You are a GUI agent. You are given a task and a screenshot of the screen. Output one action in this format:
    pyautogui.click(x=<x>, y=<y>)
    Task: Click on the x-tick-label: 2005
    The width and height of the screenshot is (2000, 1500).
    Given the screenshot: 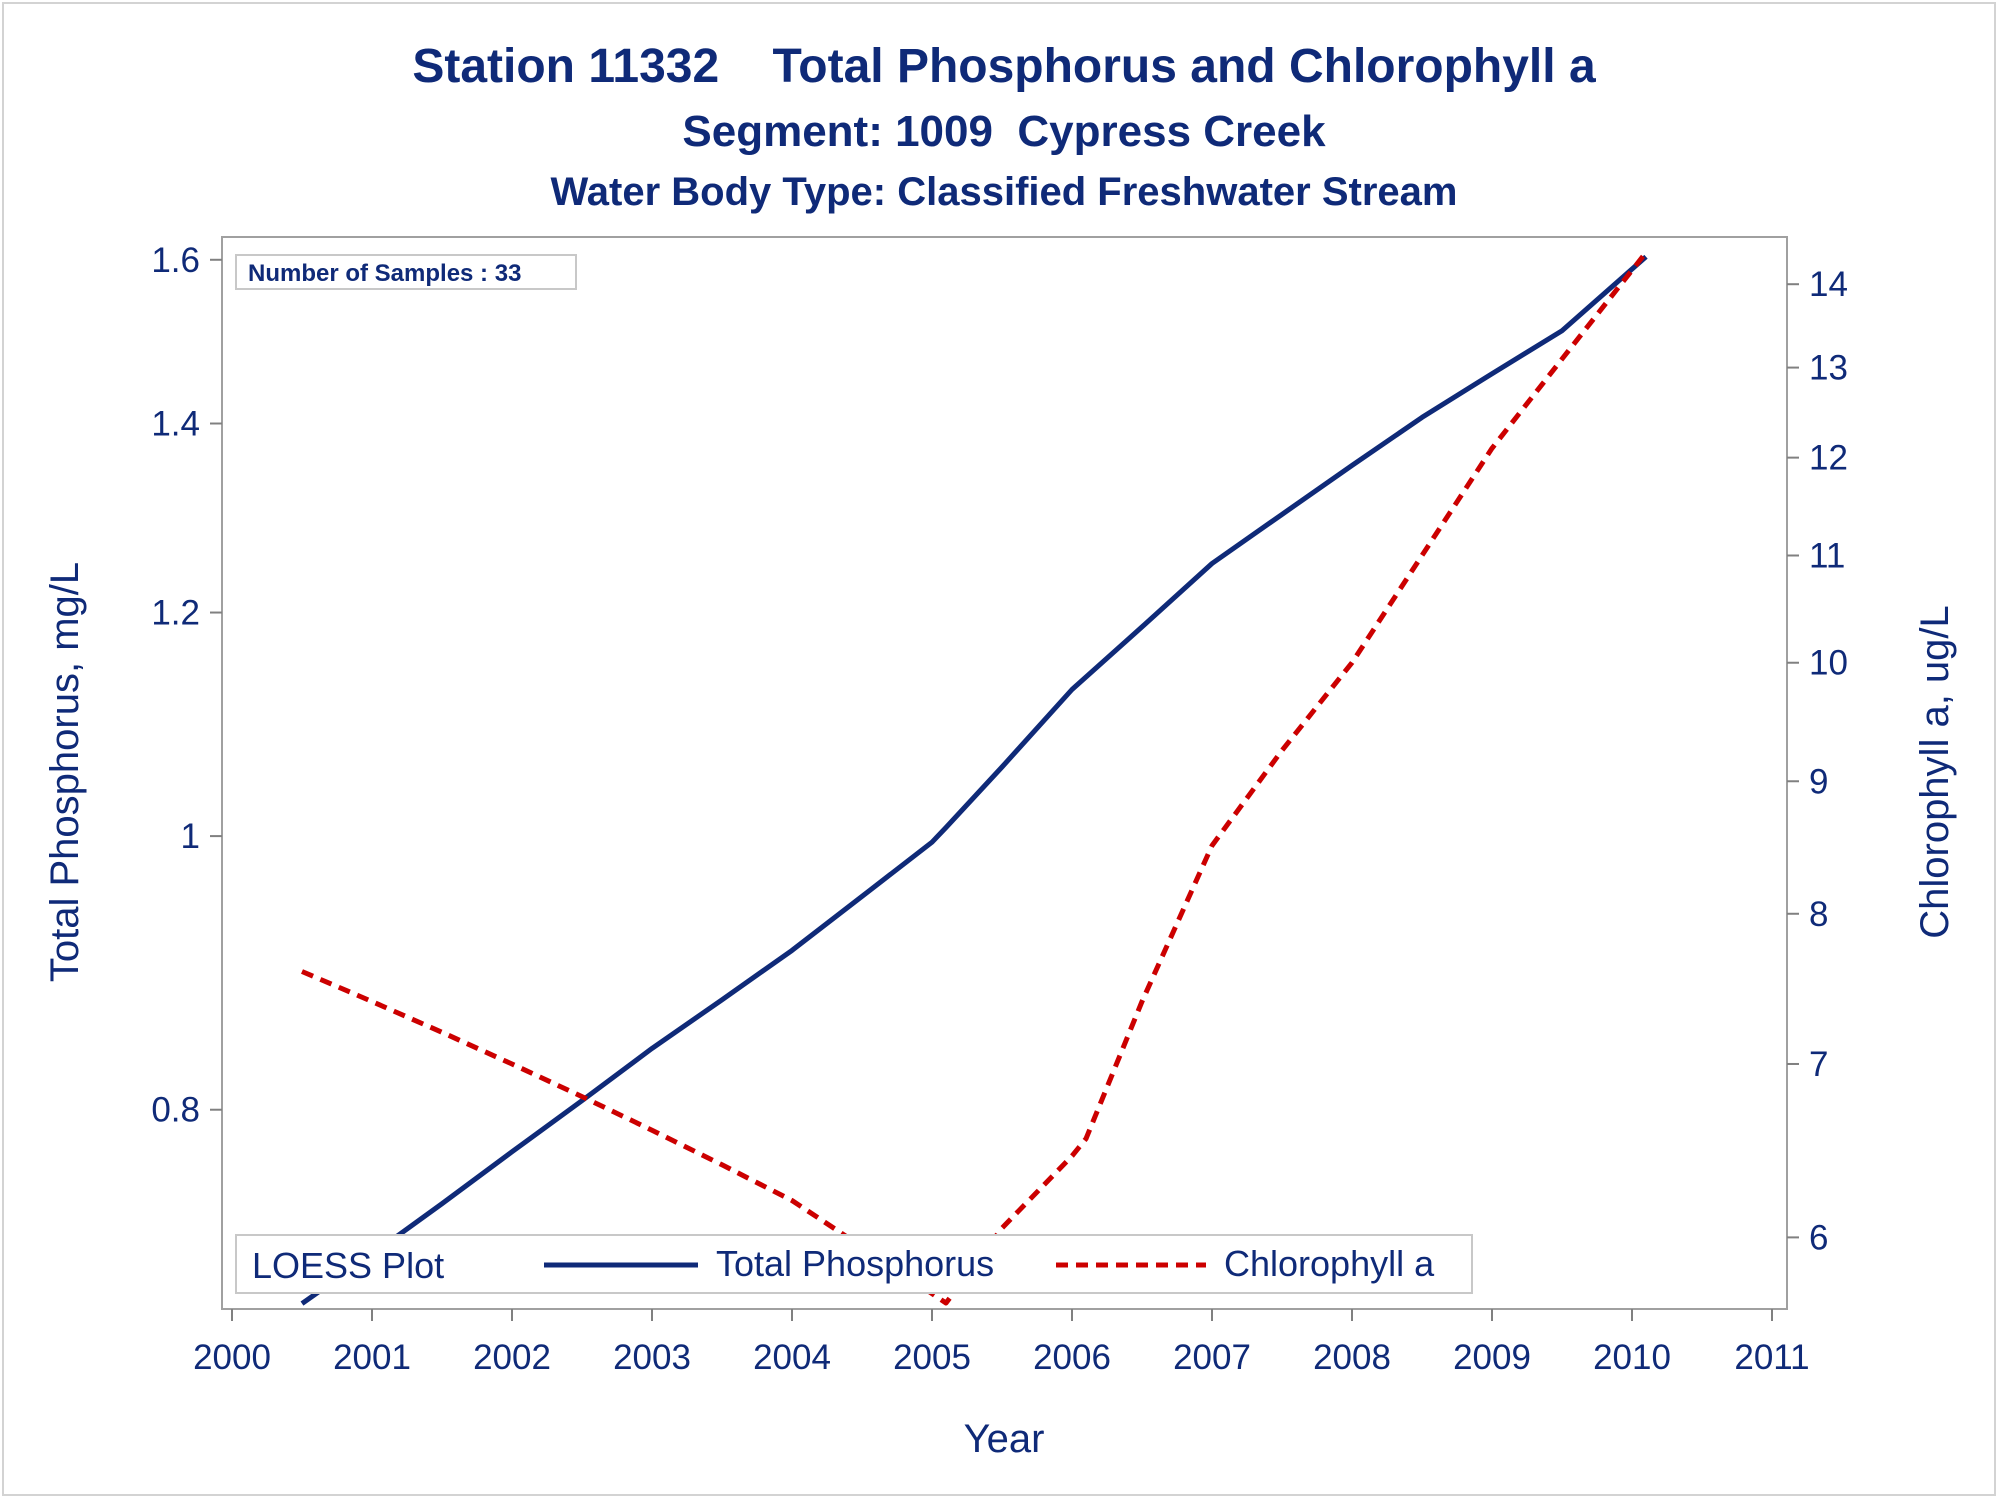 What is the action you would take?
    pyautogui.click(x=932, y=1357)
    